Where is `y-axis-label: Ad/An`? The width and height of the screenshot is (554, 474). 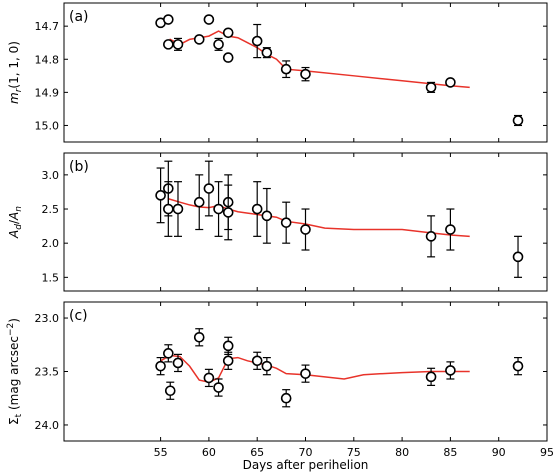 y-axis-label: Ad/An is located at coordinates (15, 222).